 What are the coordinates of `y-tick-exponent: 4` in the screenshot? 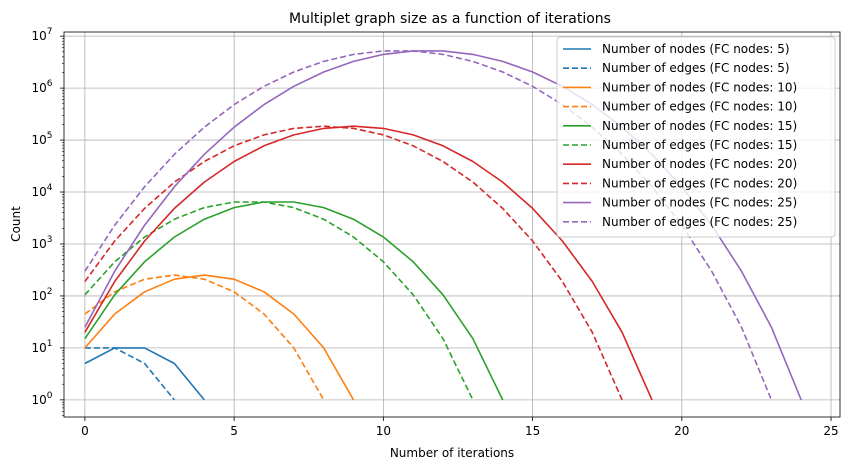 It's located at (50, 188).